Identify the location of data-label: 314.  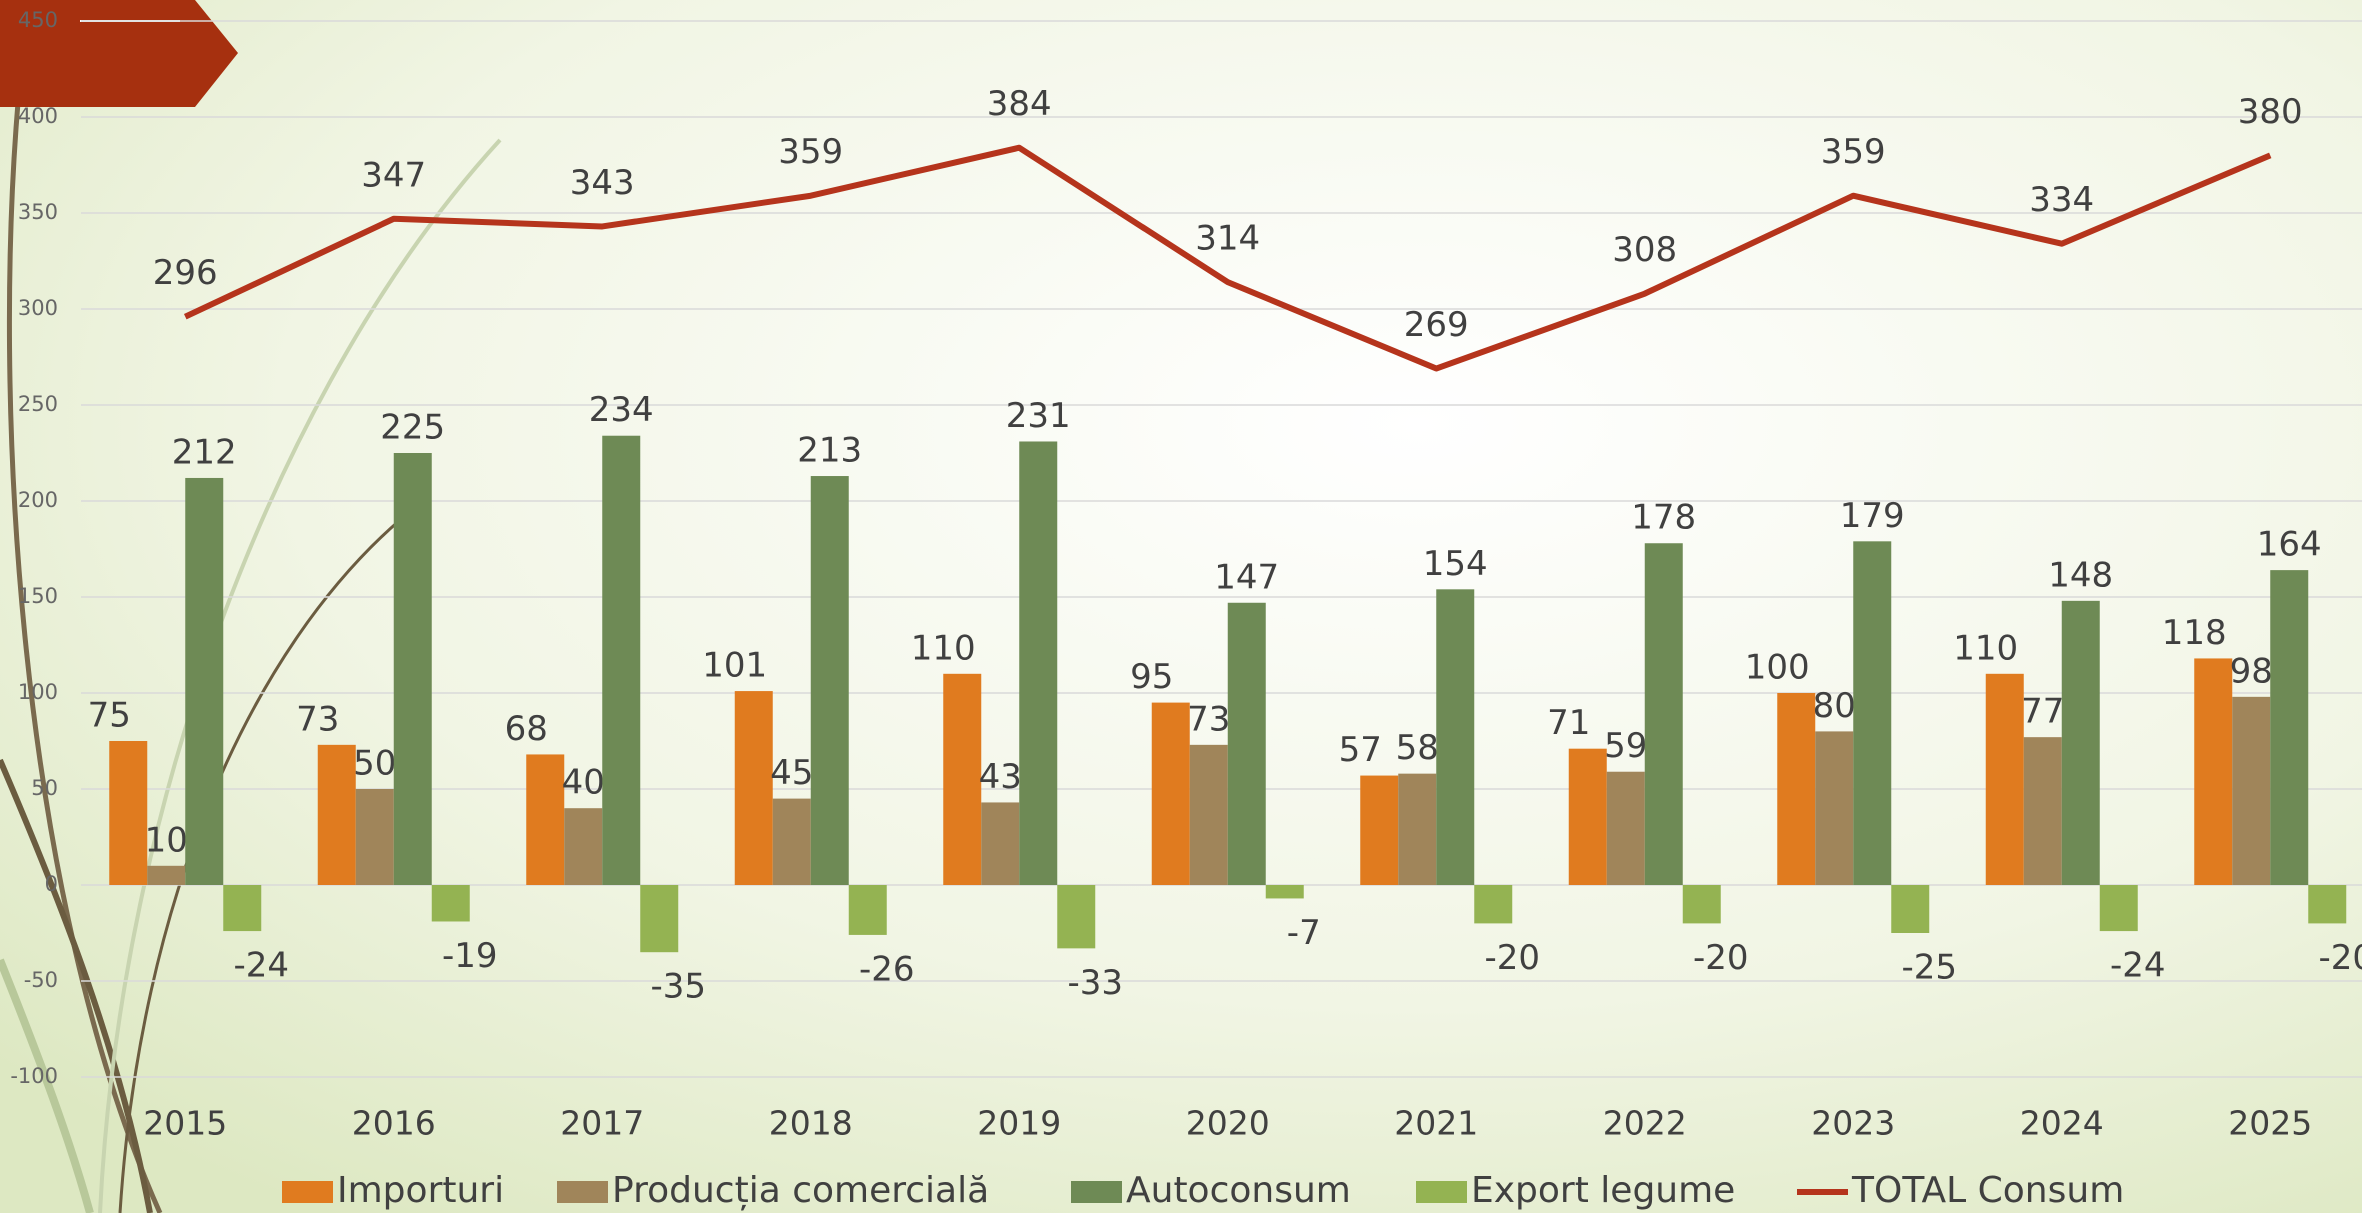
(1227, 239).